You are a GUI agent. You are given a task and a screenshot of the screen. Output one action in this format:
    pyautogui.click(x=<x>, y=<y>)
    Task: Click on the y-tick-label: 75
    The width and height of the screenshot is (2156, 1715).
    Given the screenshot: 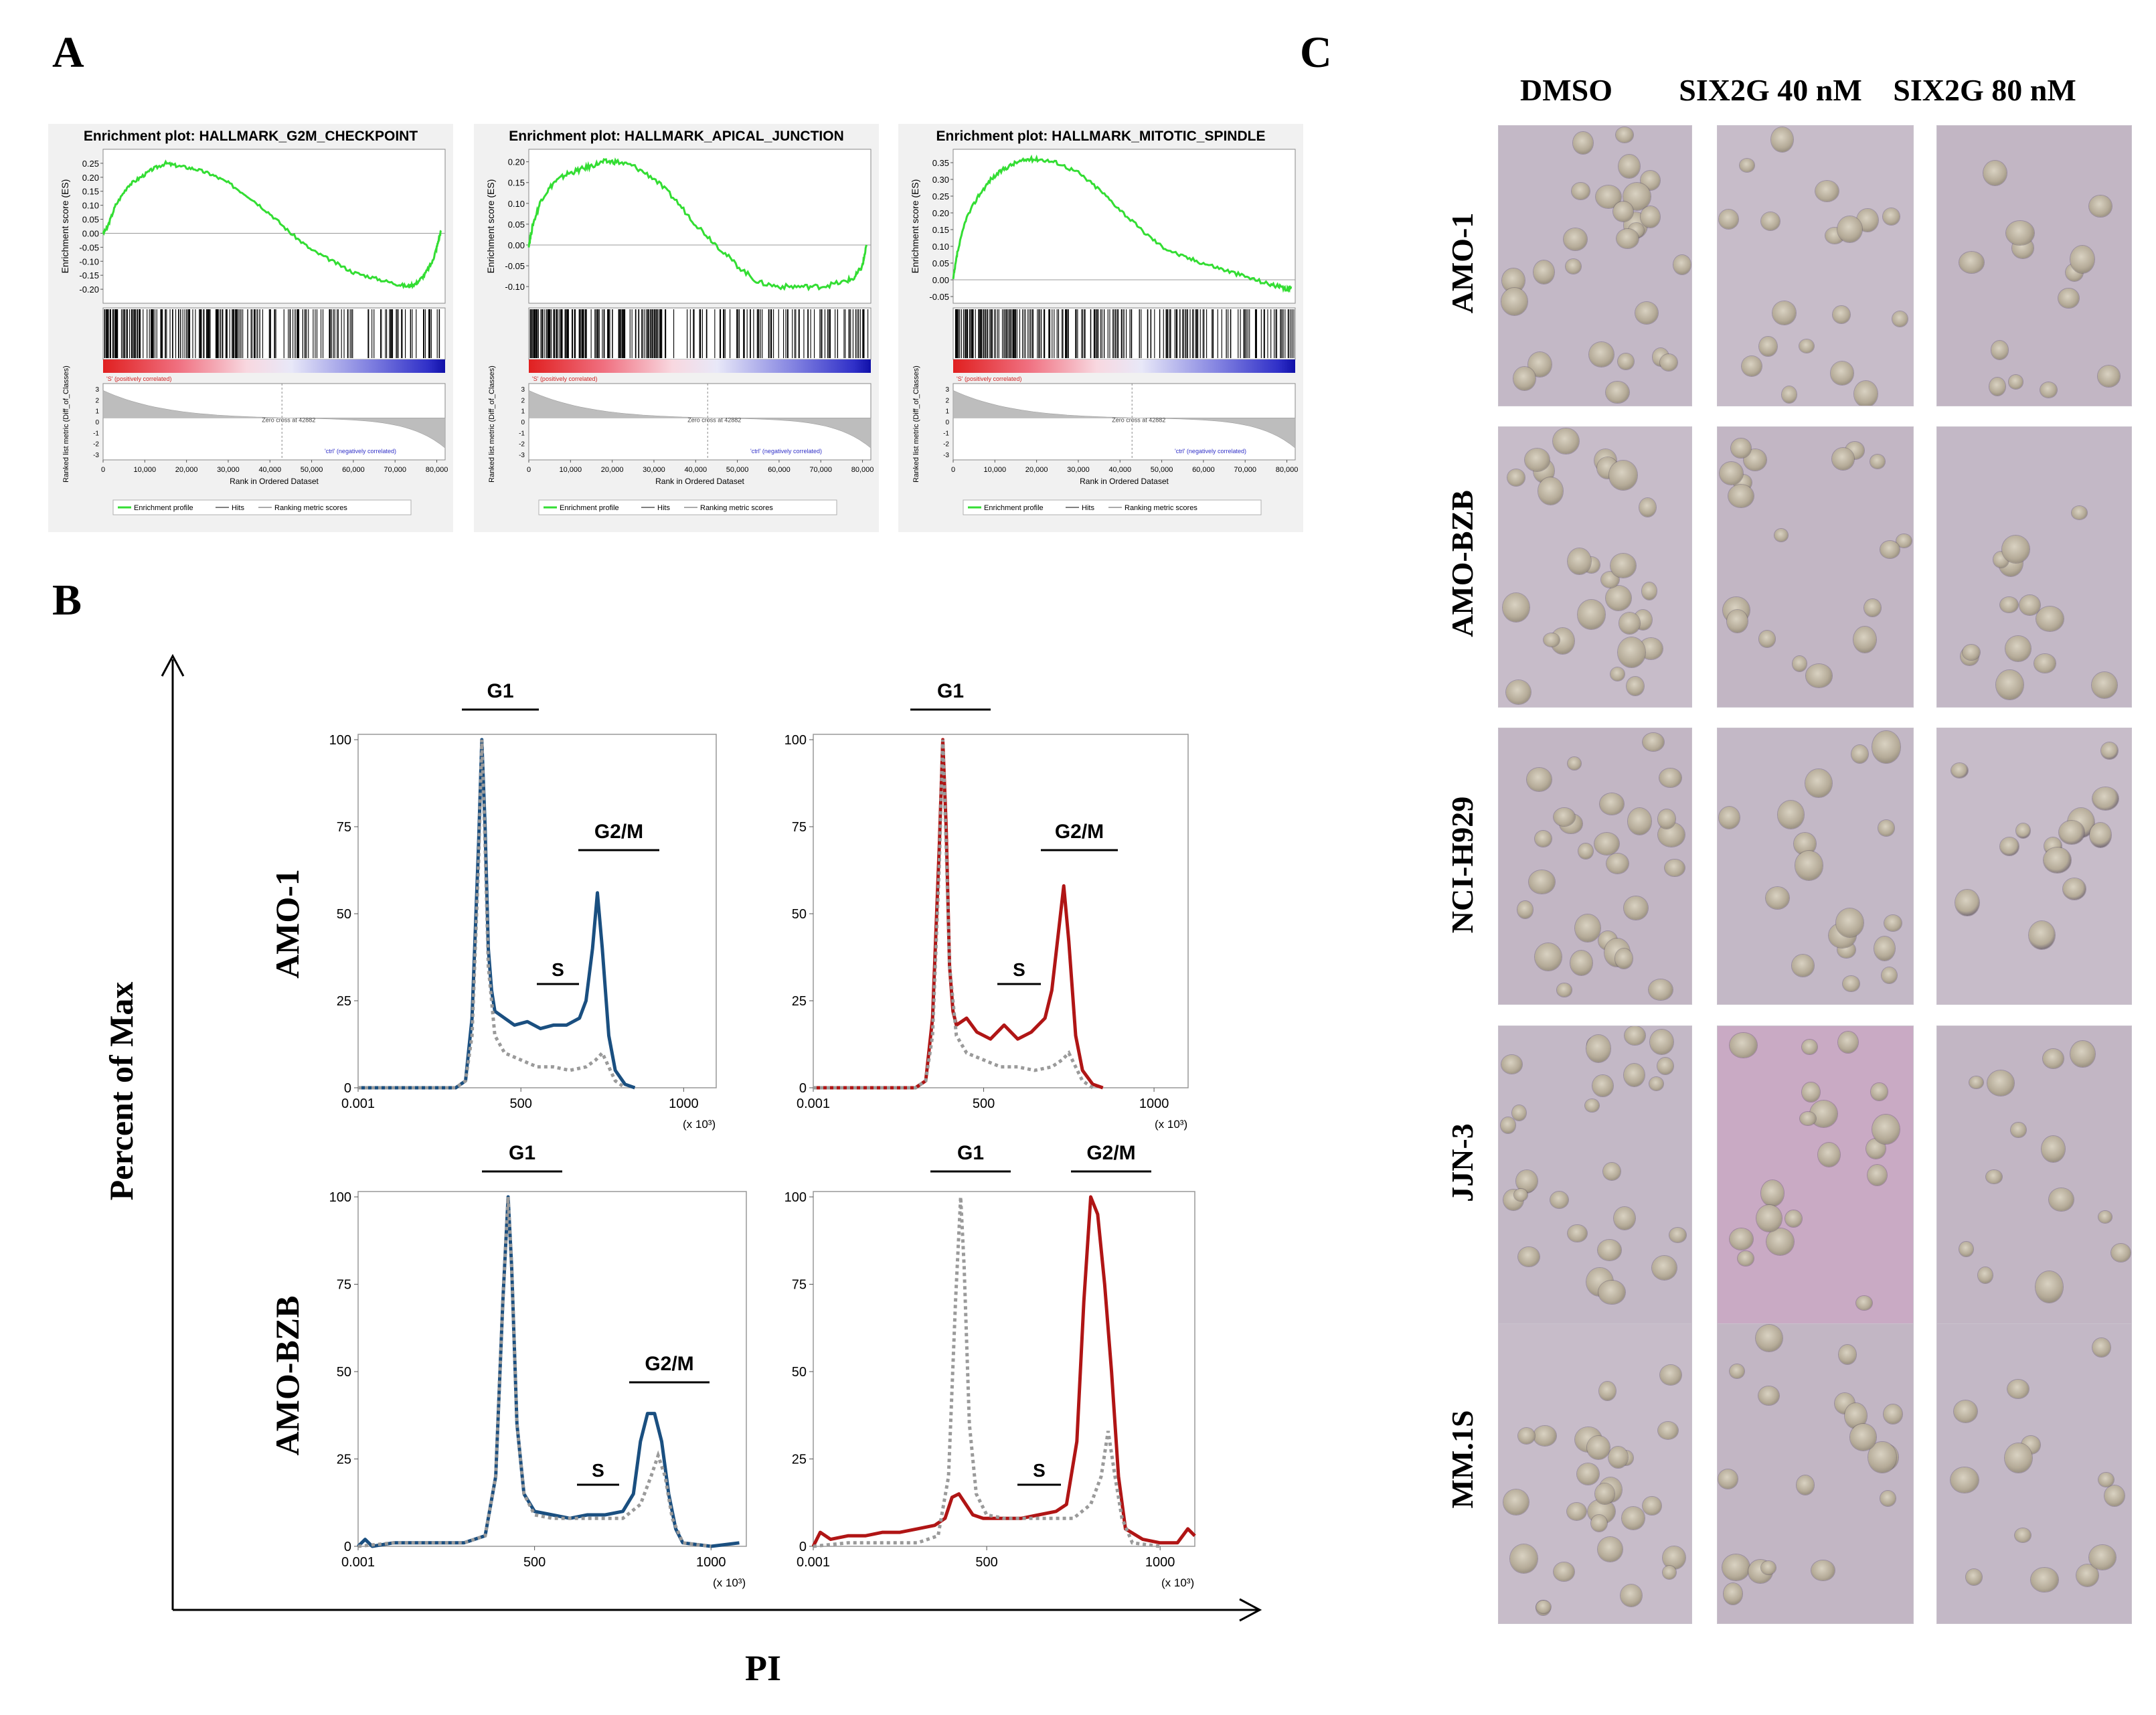 What is the action you would take?
    pyautogui.click(x=344, y=827)
    